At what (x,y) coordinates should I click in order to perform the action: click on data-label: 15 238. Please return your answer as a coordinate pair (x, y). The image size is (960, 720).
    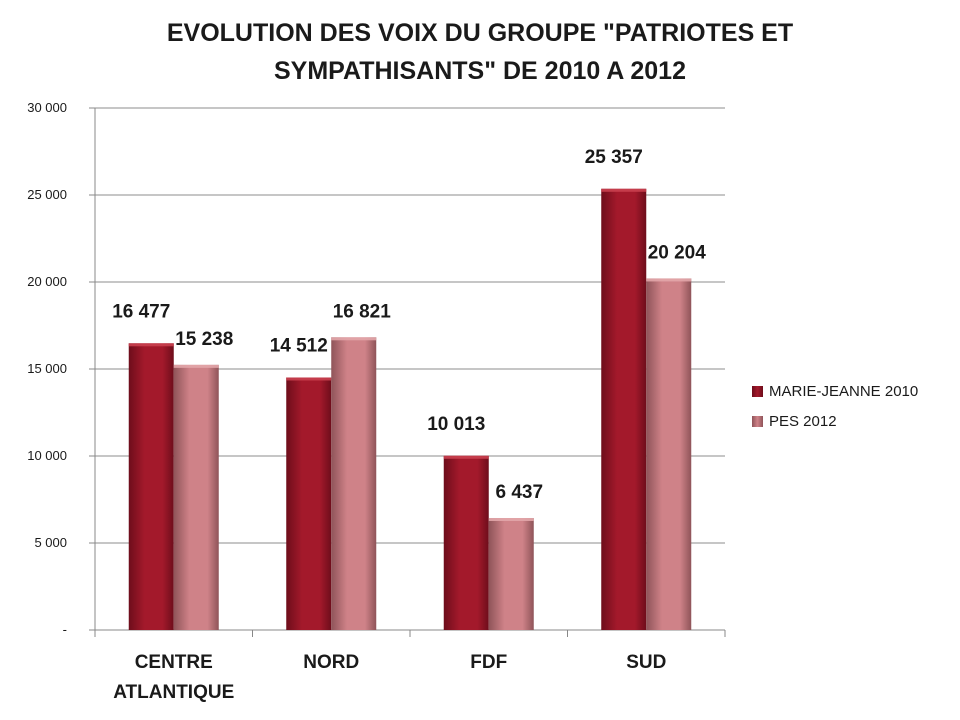
    Looking at the image, I should click on (204, 339).